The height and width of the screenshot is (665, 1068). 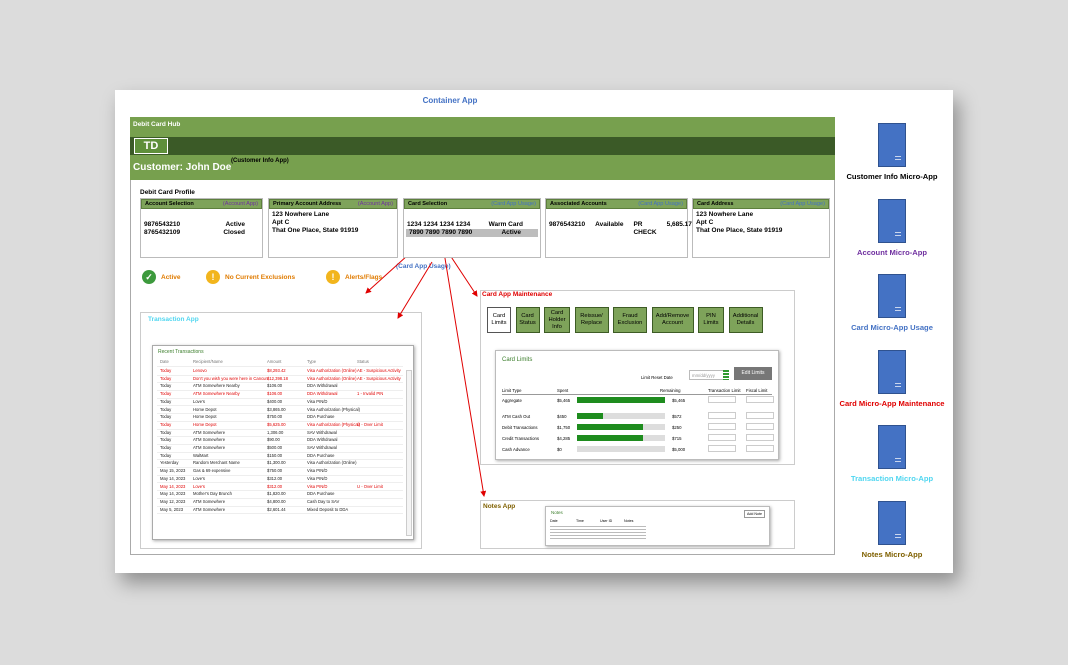 What do you see at coordinates (274, 361) in the screenshot?
I see `header-cell: Amount` at bounding box center [274, 361].